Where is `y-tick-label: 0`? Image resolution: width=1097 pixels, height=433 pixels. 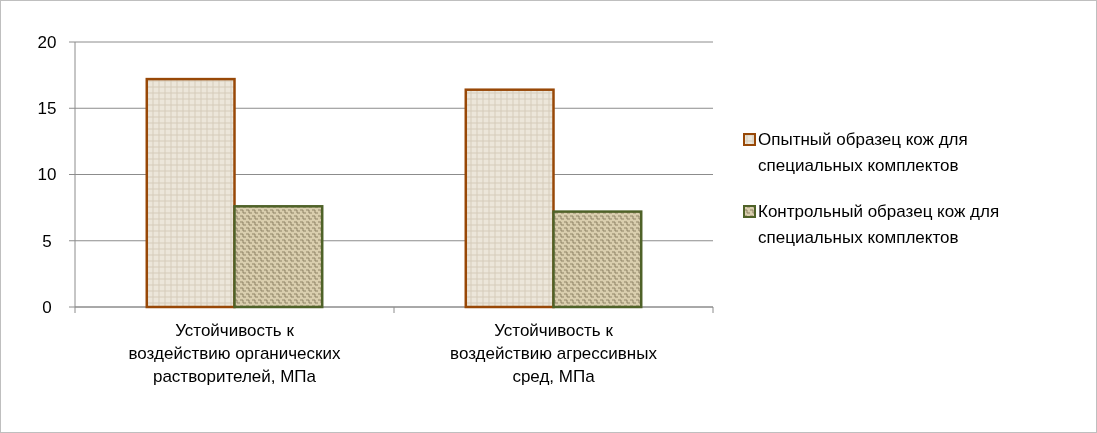 y-tick-label: 0 is located at coordinates (47, 307).